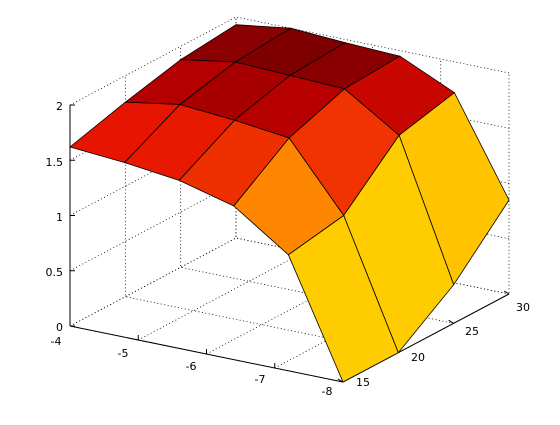 The height and width of the screenshot is (425, 560). I want to click on x-tick-label: -5, so click(123, 353).